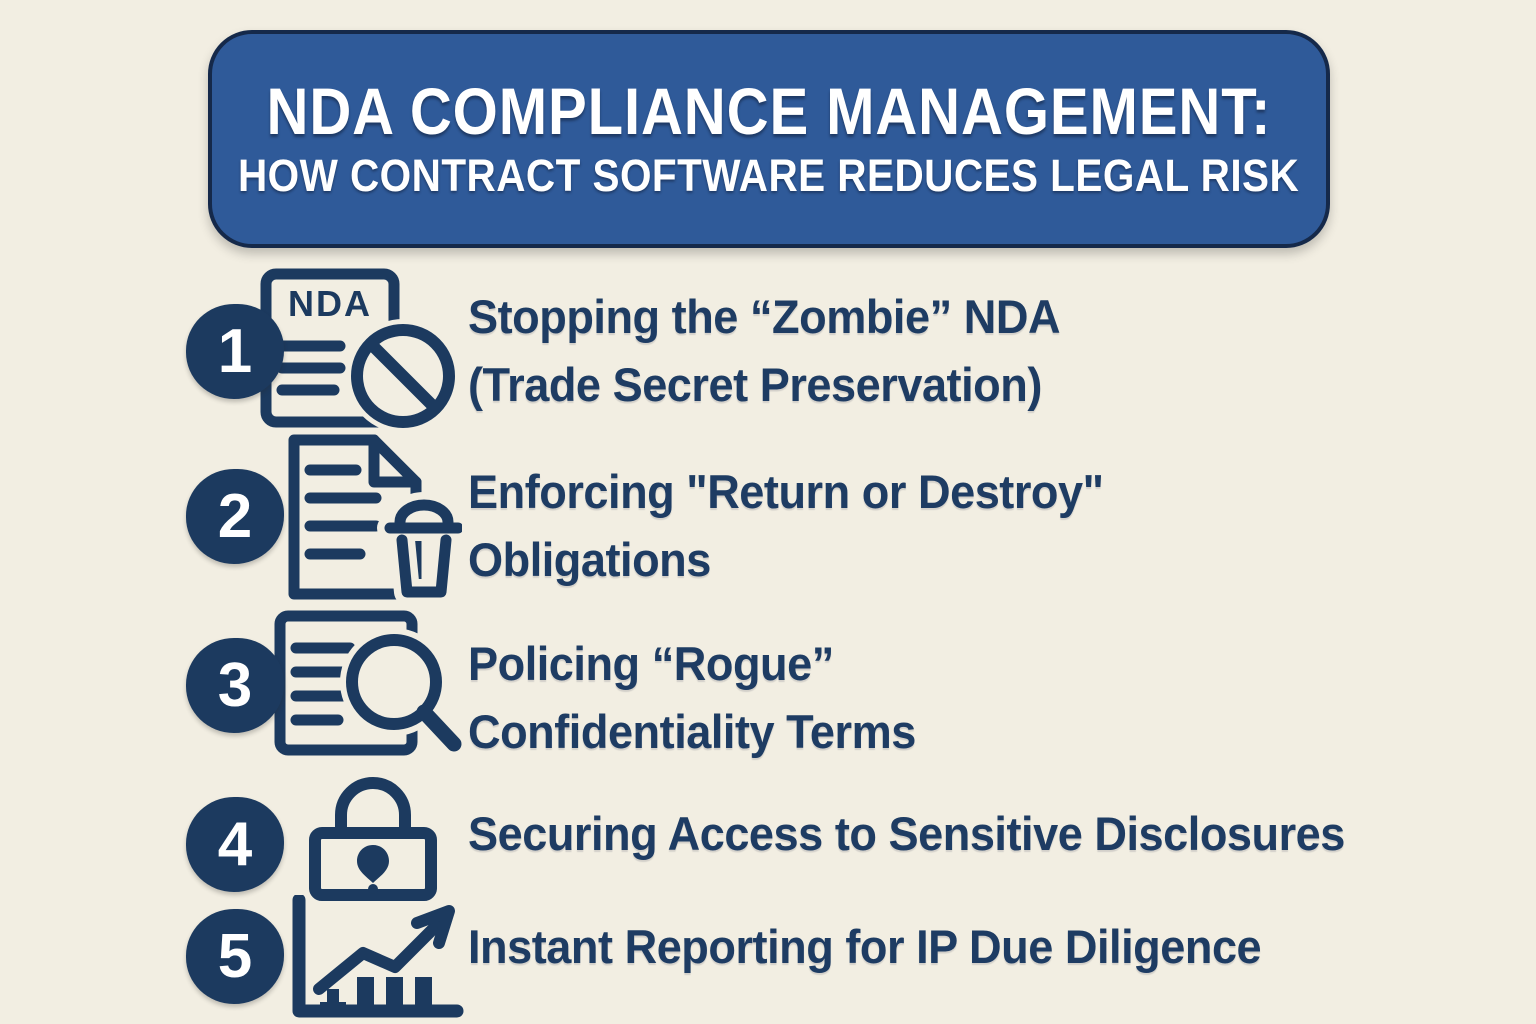 The height and width of the screenshot is (1024, 1536). Describe the element at coordinates (764, 316) in the screenshot. I see `step-1-line-1: Stopping the “Zombie” NDA` at that location.